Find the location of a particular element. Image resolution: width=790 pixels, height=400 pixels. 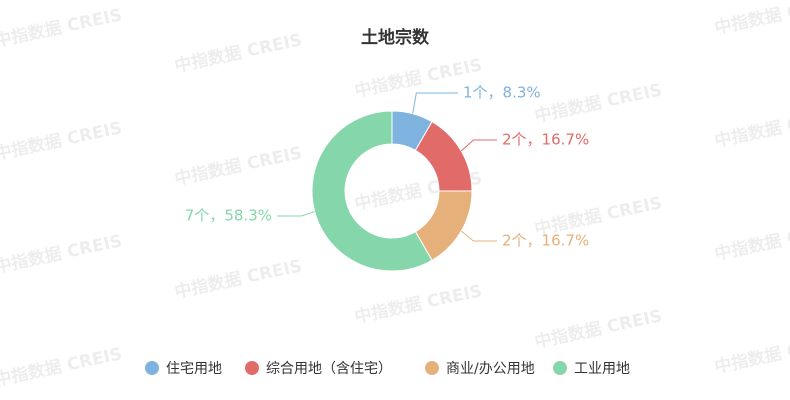

donut-slice is located at coordinates (372, 191).